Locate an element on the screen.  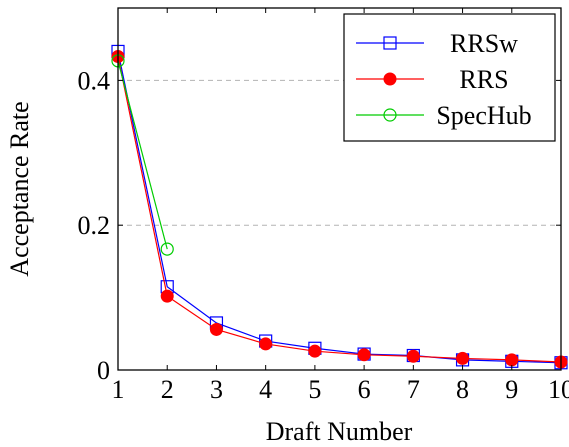
legend-label: SpecHub is located at coordinates (483, 115).